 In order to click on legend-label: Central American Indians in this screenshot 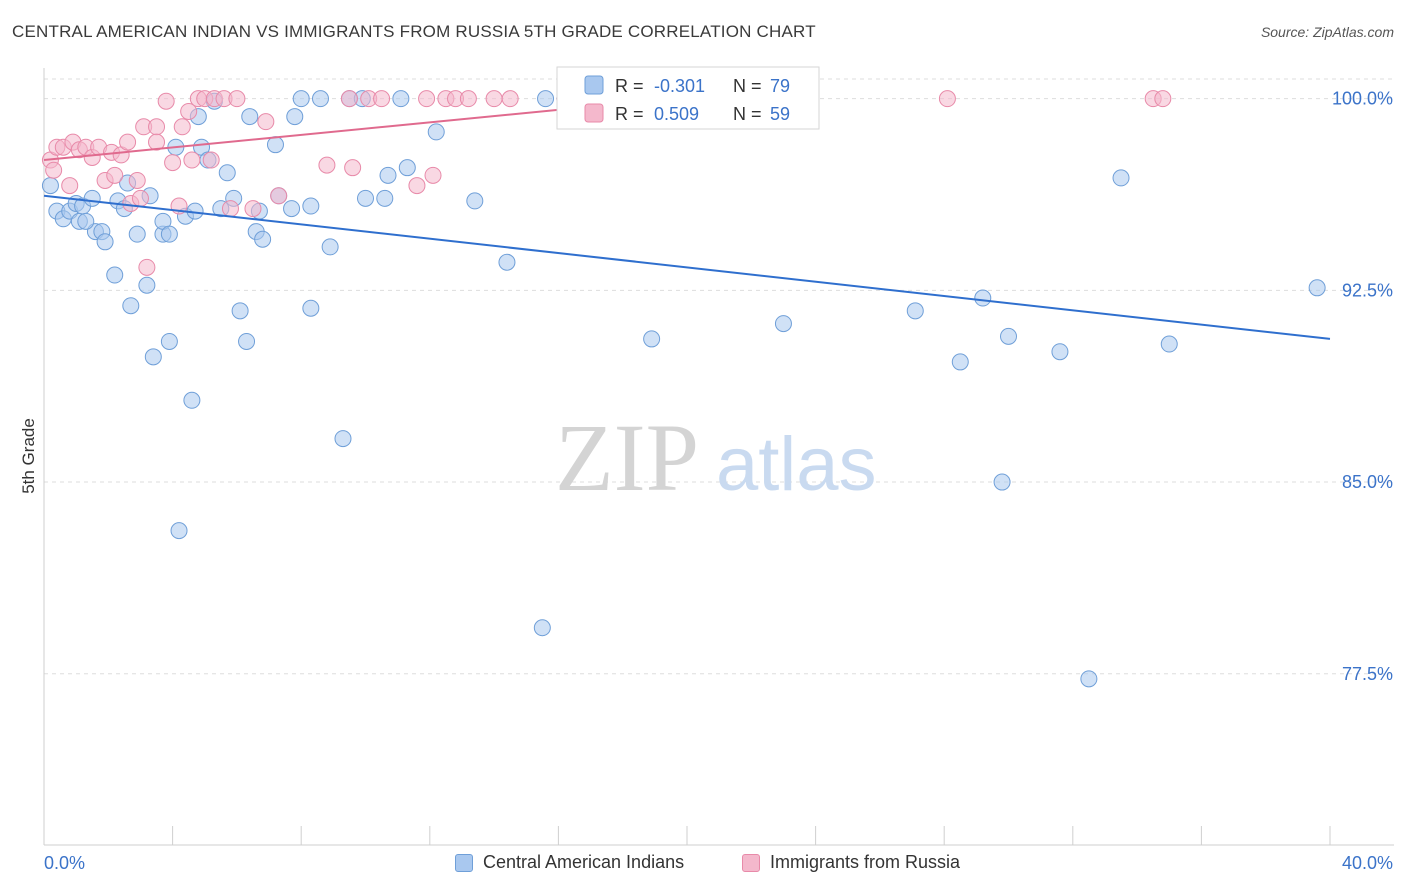, I will do `click(584, 862)`.